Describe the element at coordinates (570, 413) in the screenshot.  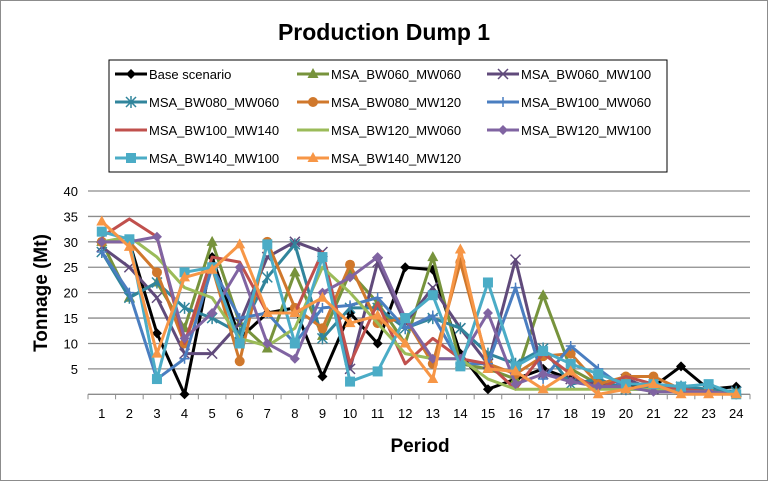
I see `x-tick-label: 18` at that location.